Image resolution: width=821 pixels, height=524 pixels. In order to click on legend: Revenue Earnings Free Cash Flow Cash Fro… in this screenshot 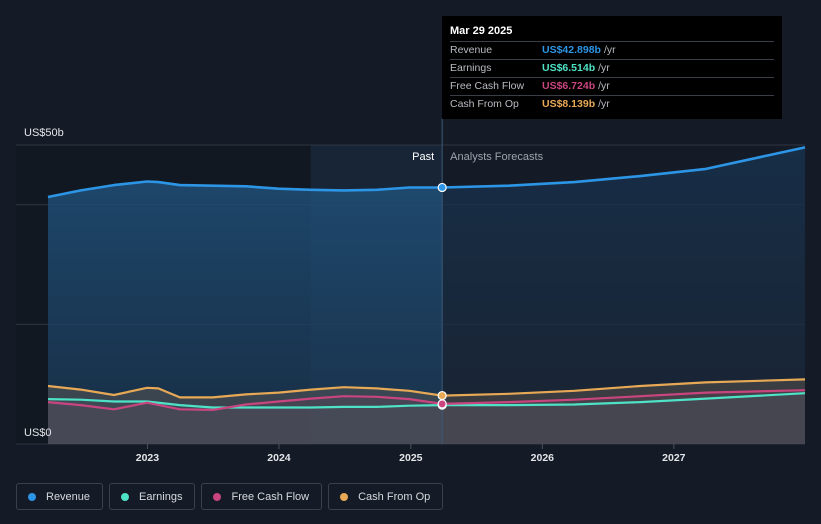, I will do `click(232, 496)`.